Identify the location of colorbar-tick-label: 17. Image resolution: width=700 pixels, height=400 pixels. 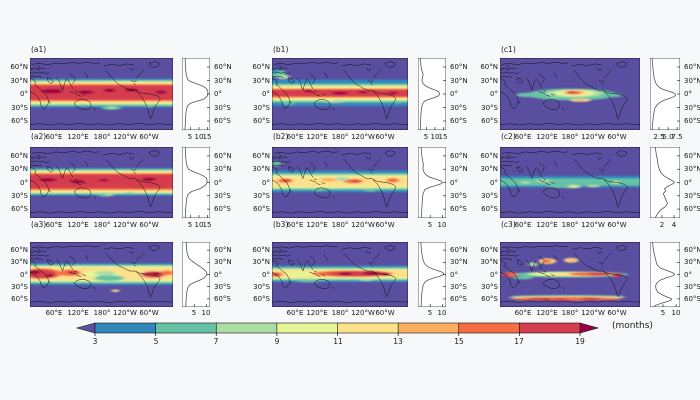
(519, 341).